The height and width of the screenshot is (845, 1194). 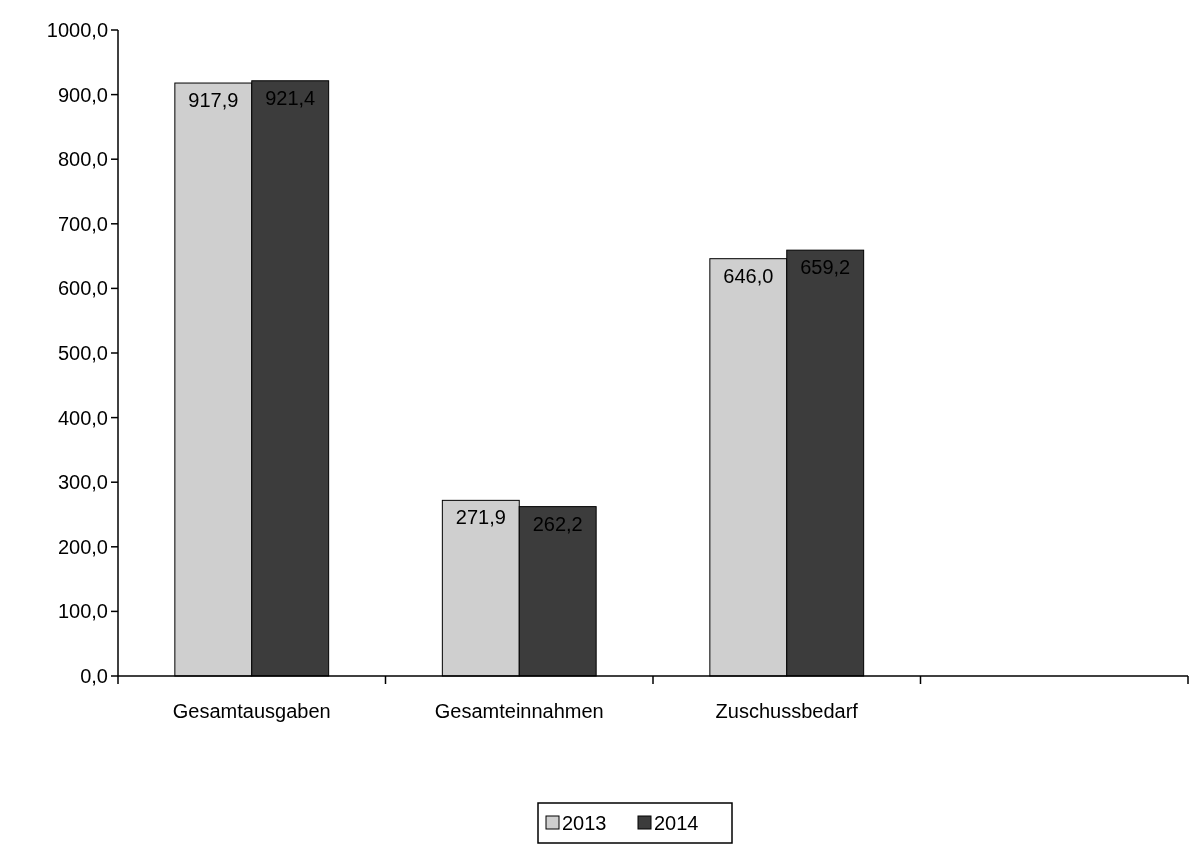 I want to click on data-label: 271,9, so click(x=480, y=517).